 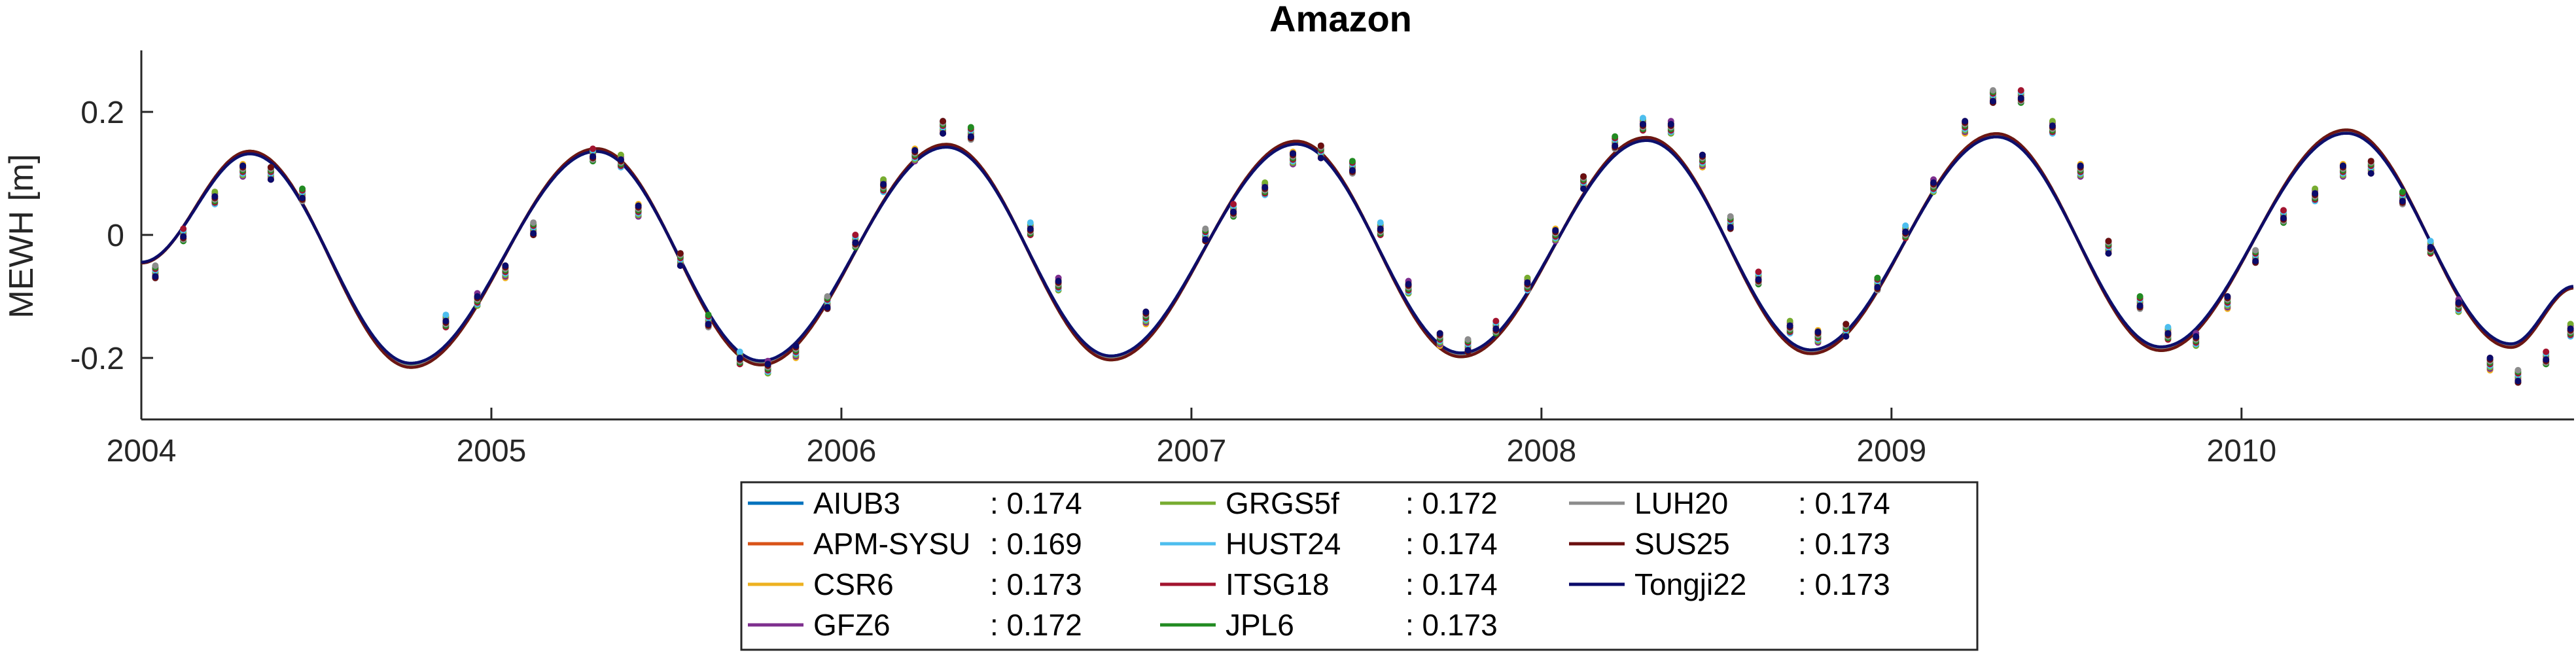 What do you see at coordinates (1844, 584) in the screenshot?
I see `legend-value-Tongji22: : 0.173` at bounding box center [1844, 584].